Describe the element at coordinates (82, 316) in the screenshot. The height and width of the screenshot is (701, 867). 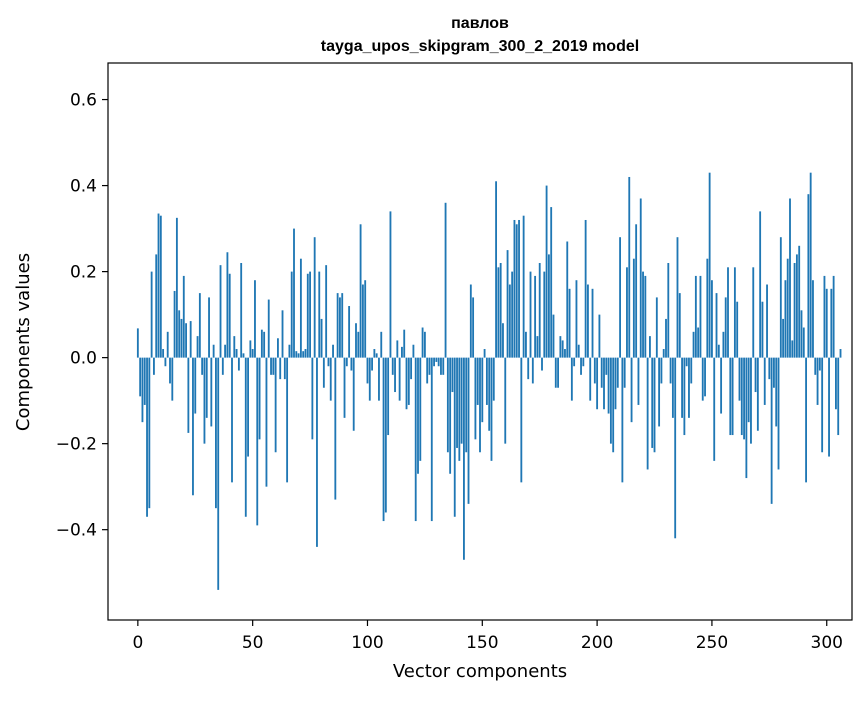
I see `y-axis-ticks: −0.4 −0.2 0.0 0.2 0.4 0.6` at that location.